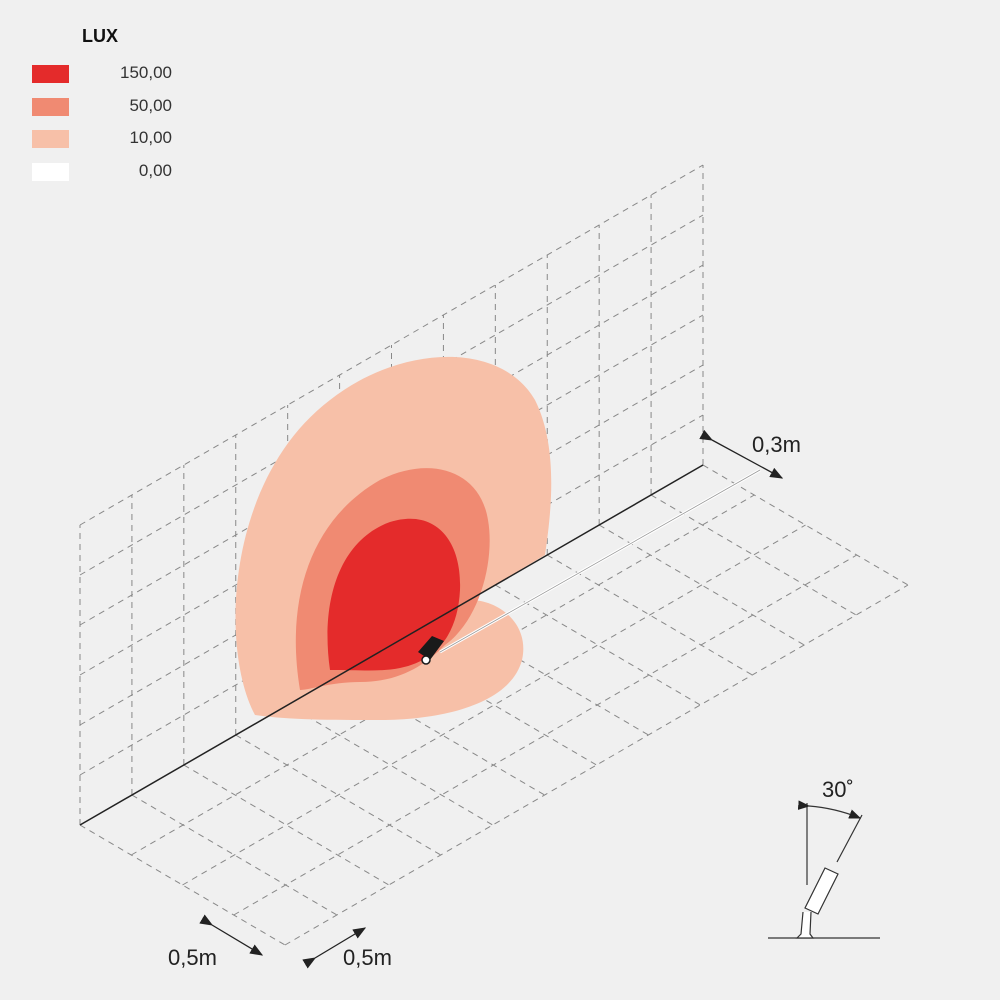 The width and height of the screenshot is (1000, 1000). What do you see at coordinates (150, 105) in the screenshot?
I see `legend-label: 50,00` at bounding box center [150, 105].